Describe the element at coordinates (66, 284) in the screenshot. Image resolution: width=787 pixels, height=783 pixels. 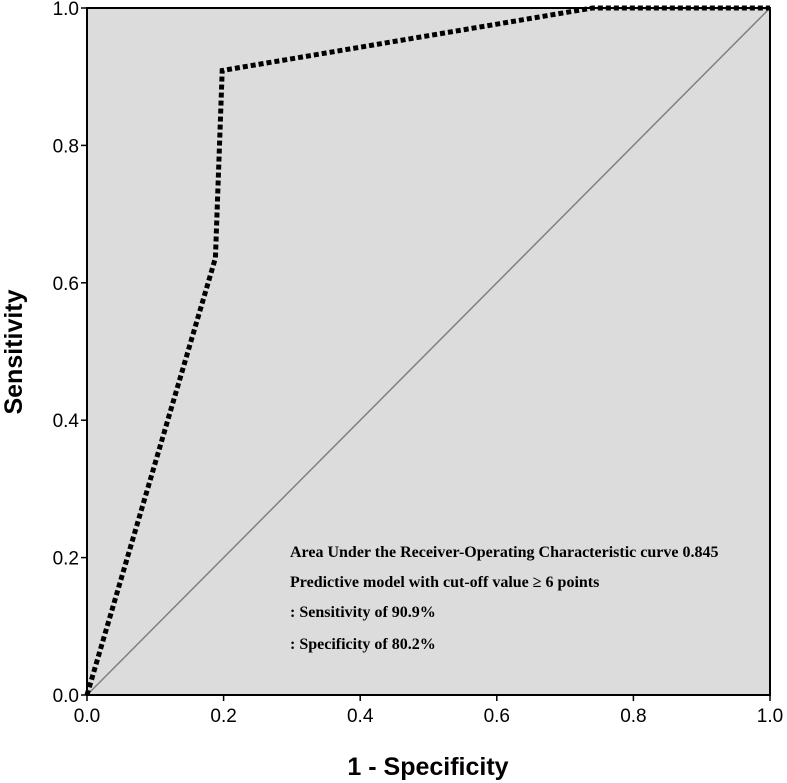
I see `y-tick-label: 0.6` at that location.